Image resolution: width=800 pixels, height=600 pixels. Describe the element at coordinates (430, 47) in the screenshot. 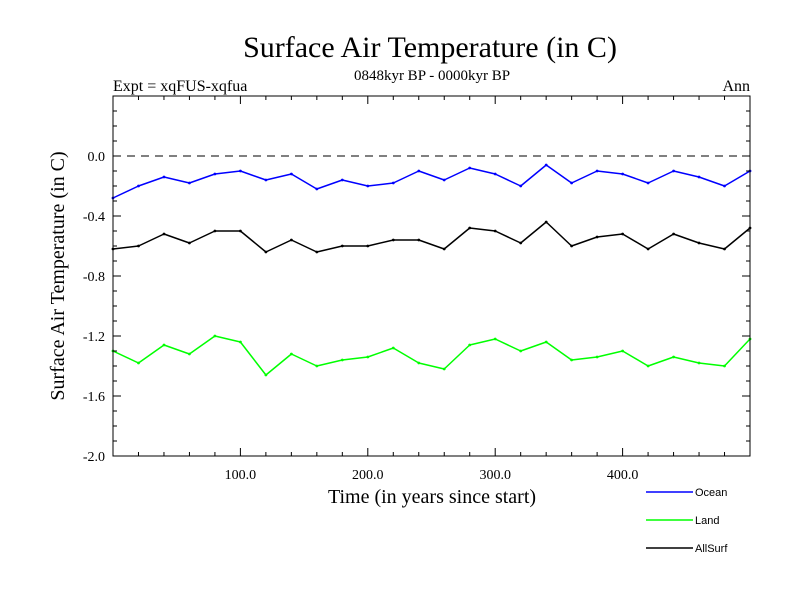

I see `chart-title: Surface Air Temperature (in C)` at that location.